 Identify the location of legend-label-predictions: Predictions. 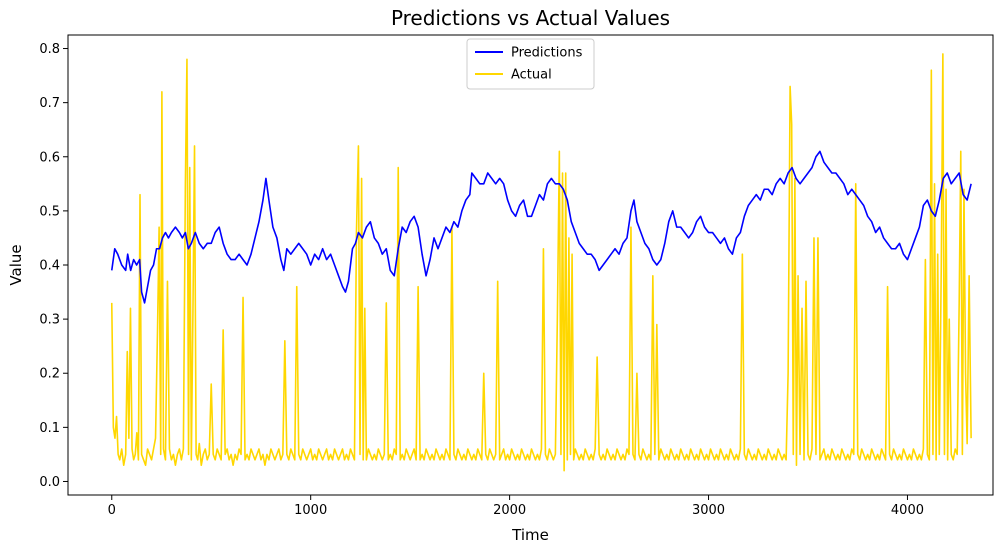
(547, 53).